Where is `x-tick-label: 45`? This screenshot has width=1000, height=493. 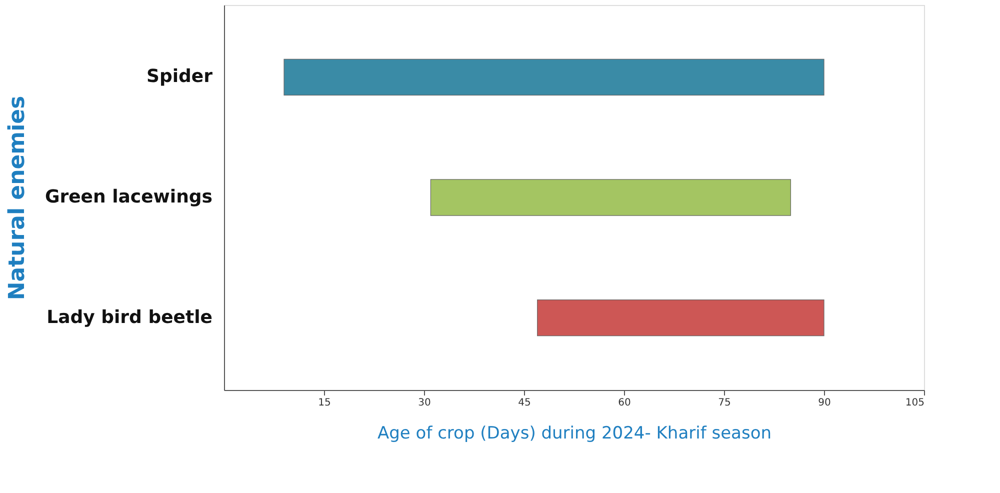 x-tick-label: 45 is located at coordinates (524, 403).